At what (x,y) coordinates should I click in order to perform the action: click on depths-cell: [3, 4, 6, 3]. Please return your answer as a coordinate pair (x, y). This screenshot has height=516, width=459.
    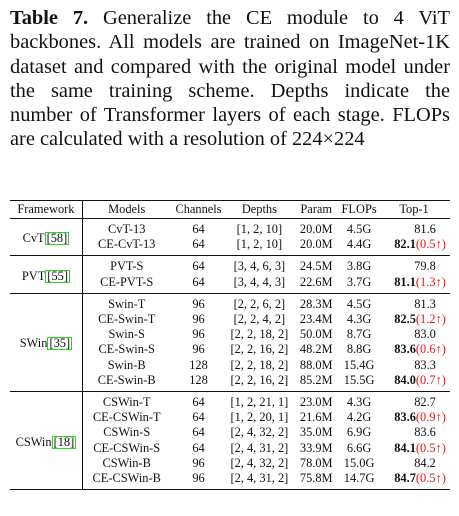
    Looking at the image, I should click on (259, 266).